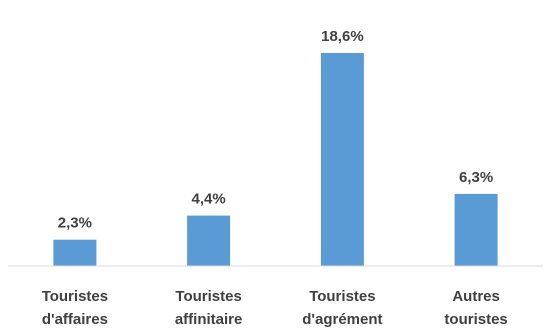  What do you see at coordinates (342, 319) in the screenshot?
I see `category-label-2-line-1: d'agrément` at bounding box center [342, 319].